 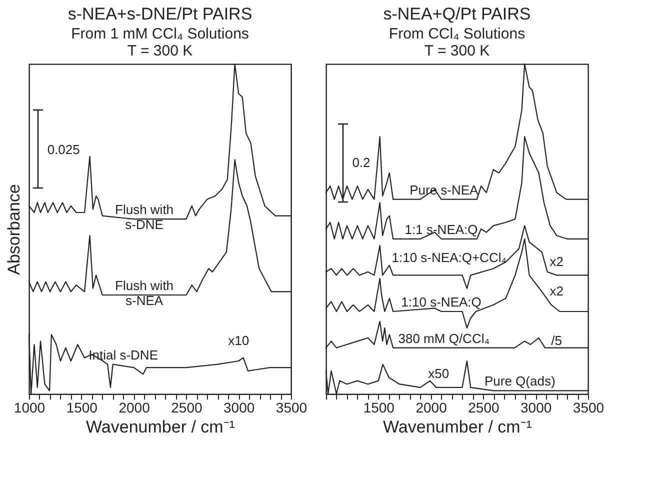 What do you see at coordinates (144, 293) in the screenshot?
I see `series-label: Flush with s-NEA` at bounding box center [144, 293].